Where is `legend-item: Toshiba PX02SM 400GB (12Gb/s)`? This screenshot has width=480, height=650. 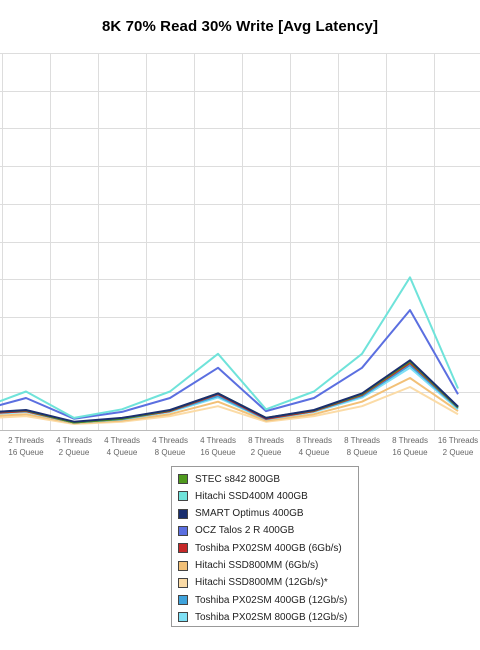 legend-item: Toshiba PX02SM 400GB (12Gb/s) is located at coordinates (262, 600).